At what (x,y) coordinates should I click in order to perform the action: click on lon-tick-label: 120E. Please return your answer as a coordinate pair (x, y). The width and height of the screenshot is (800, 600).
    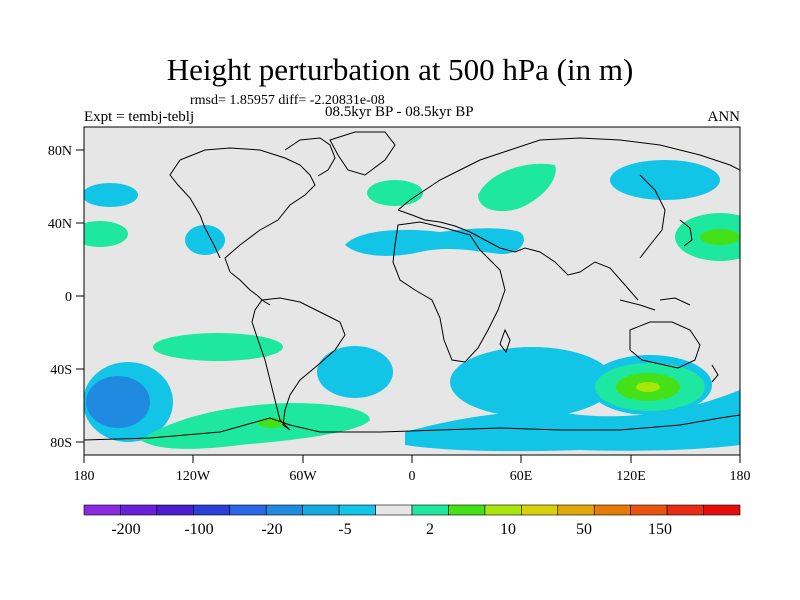
    Looking at the image, I should click on (631, 476).